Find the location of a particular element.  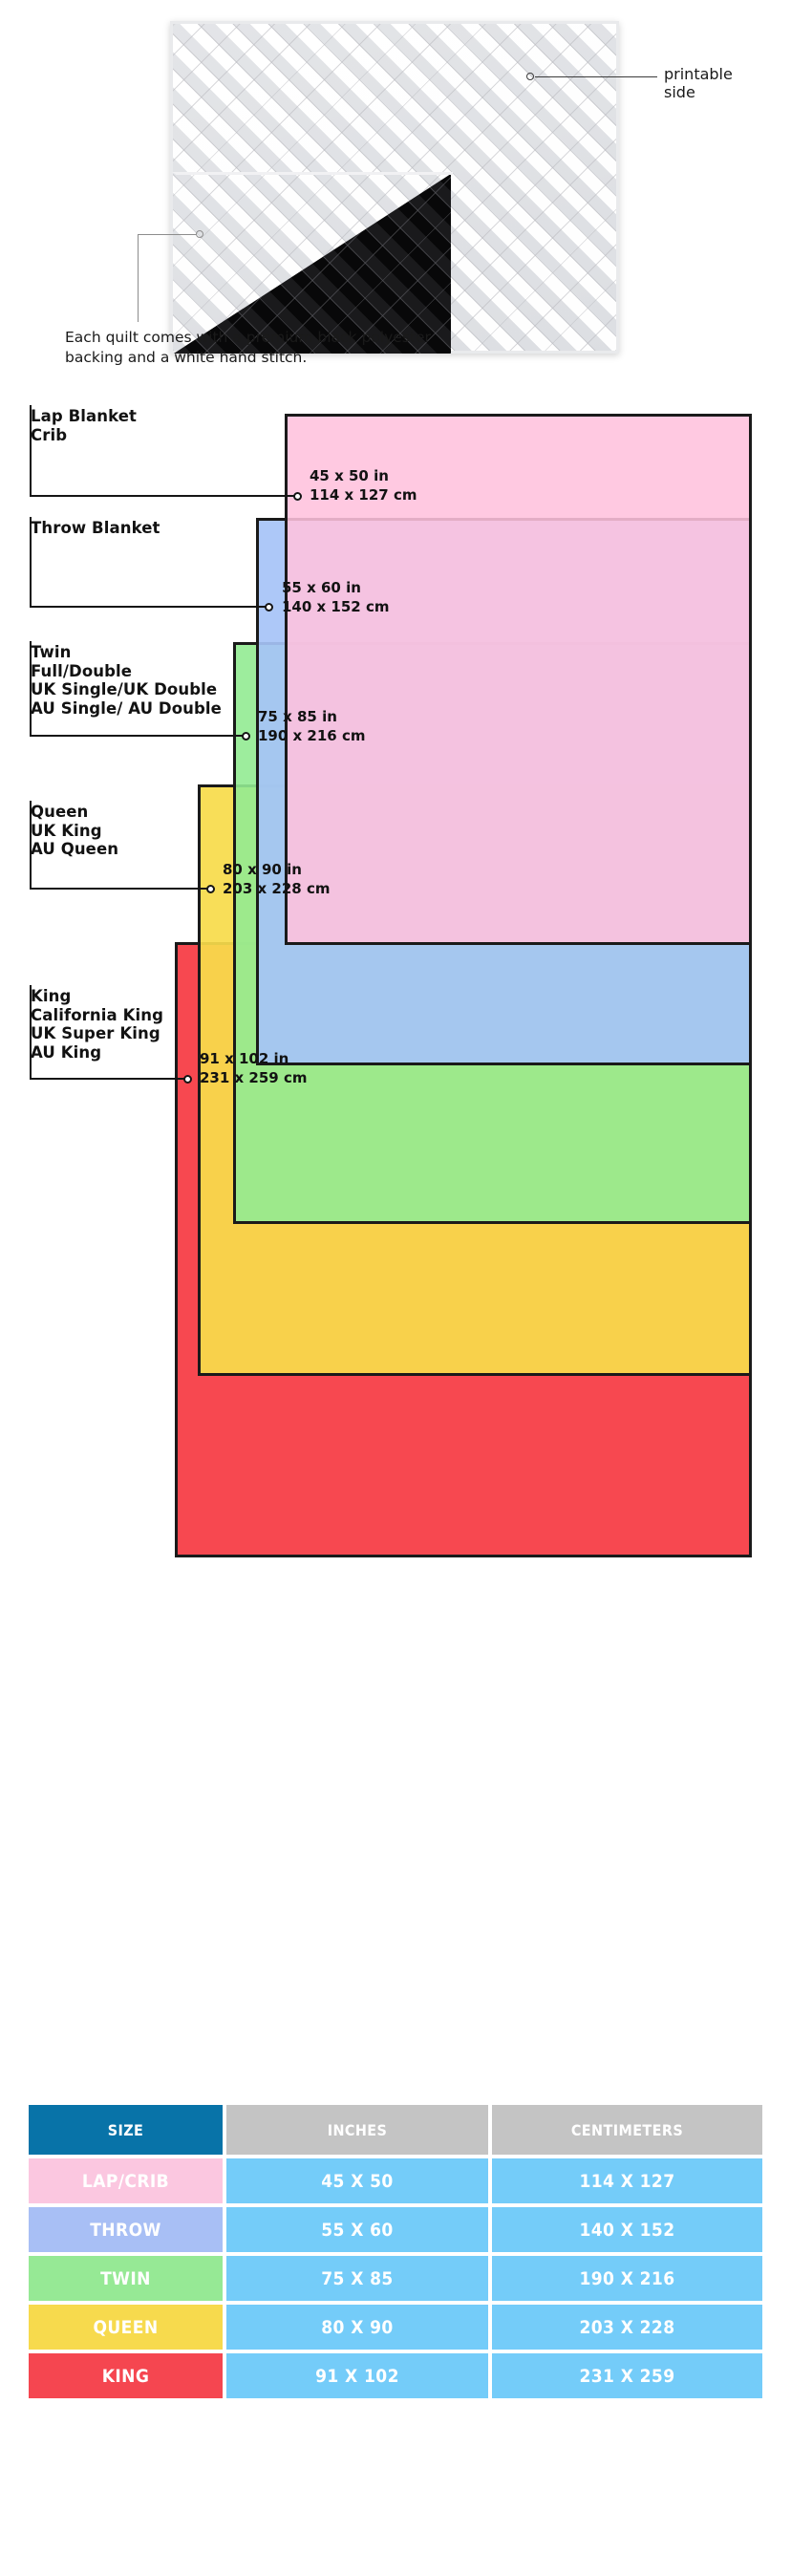

callout-h-twin is located at coordinates (138, 736).